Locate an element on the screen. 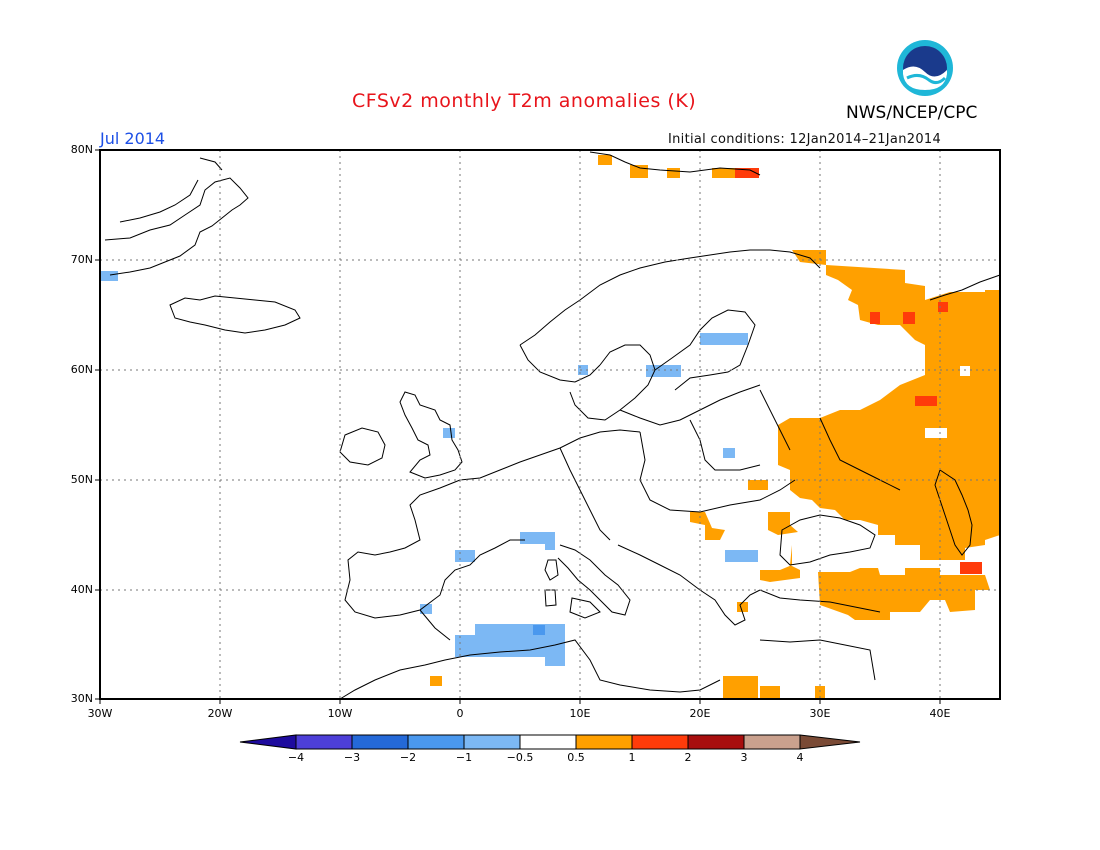 Image resolution: width=1100 pixels, height=850 pixels. lon-label: 30W is located at coordinates (100, 713).